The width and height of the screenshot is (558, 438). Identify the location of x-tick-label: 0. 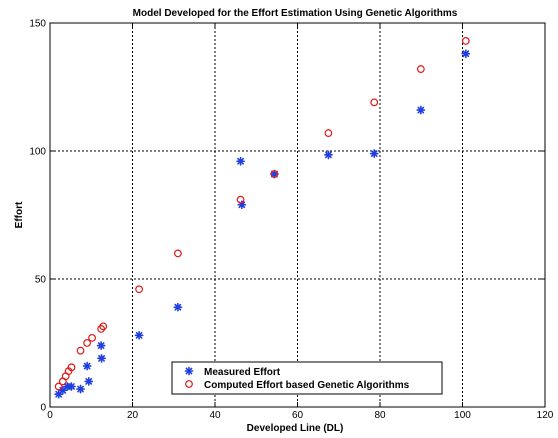
(50, 415).